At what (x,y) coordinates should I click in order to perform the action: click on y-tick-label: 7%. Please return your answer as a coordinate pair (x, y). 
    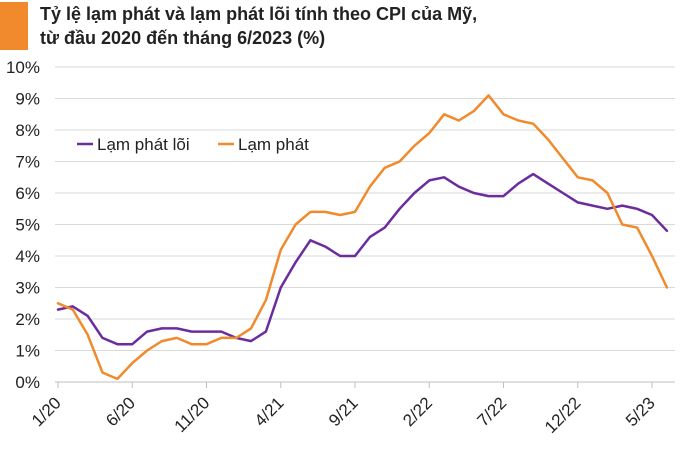
    Looking at the image, I should click on (27, 162).